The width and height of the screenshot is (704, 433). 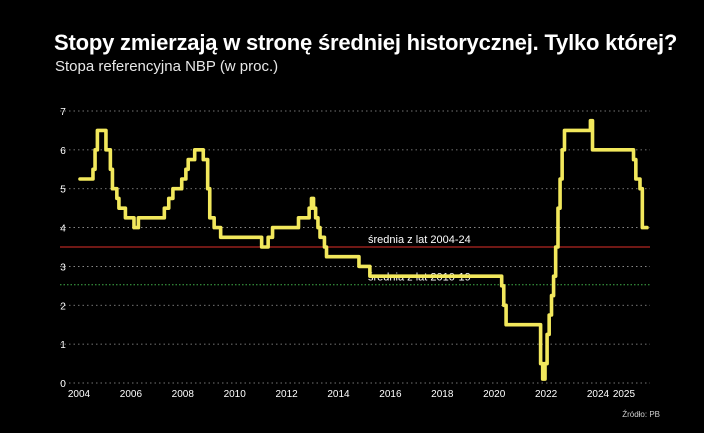 I want to click on x-tick-label: 2010, so click(x=235, y=394).